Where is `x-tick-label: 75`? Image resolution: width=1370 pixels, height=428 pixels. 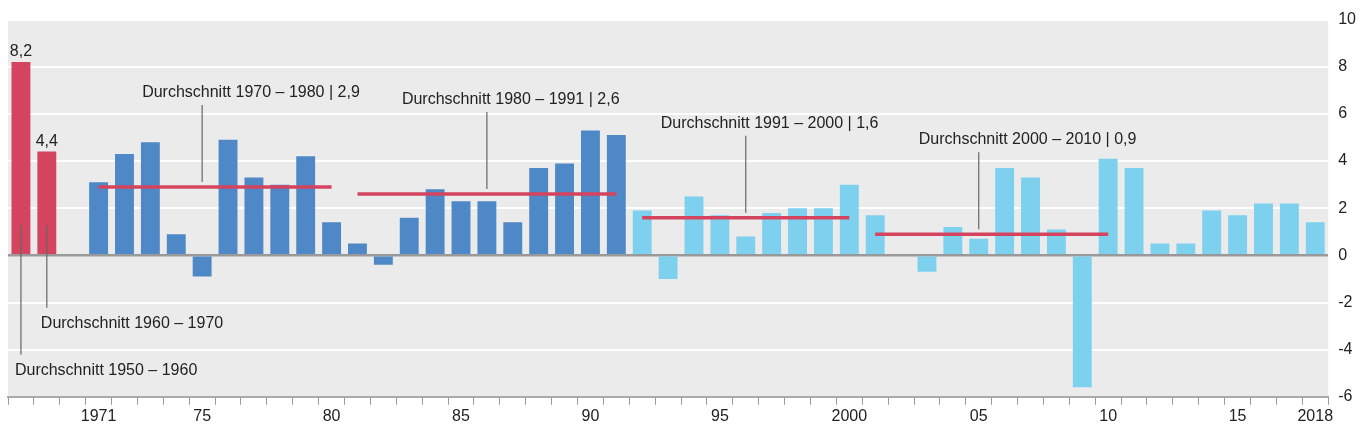
x-tick-label: 75 is located at coordinates (202, 415).